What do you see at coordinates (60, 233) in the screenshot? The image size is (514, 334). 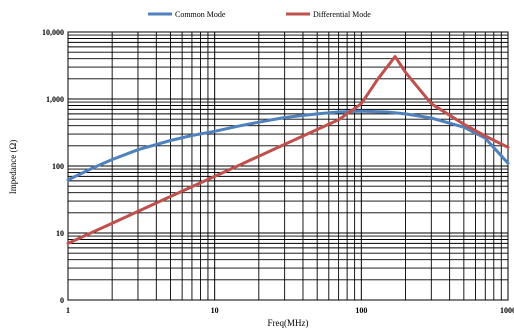 I see `y-tick-label: 10` at bounding box center [60, 233].